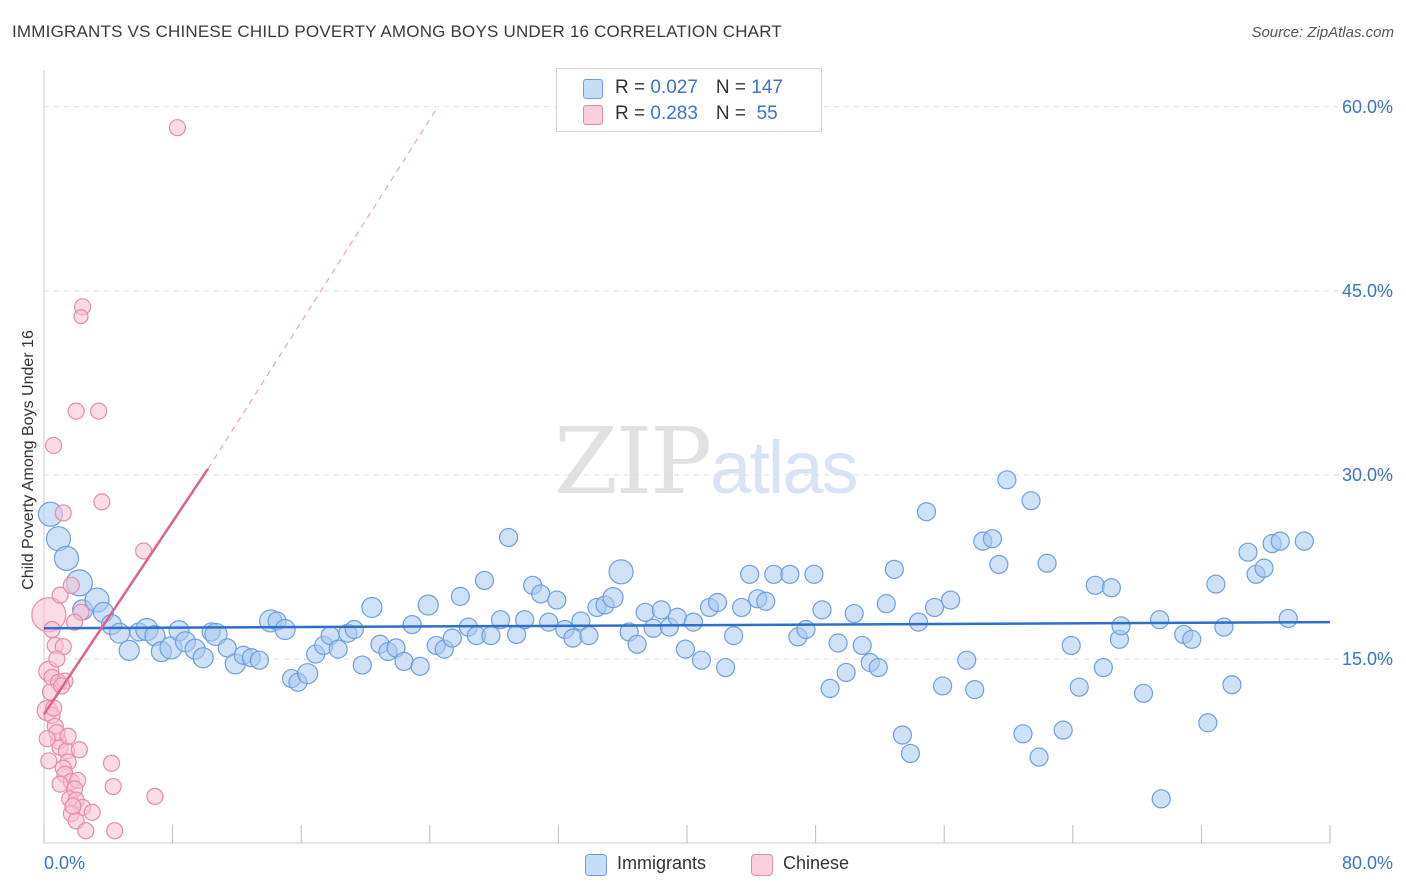 Image resolution: width=1406 pixels, height=892 pixels. What do you see at coordinates (64, 863) in the screenshot?
I see `x-tick-label-min: 0.0%` at bounding box center [64, 863].